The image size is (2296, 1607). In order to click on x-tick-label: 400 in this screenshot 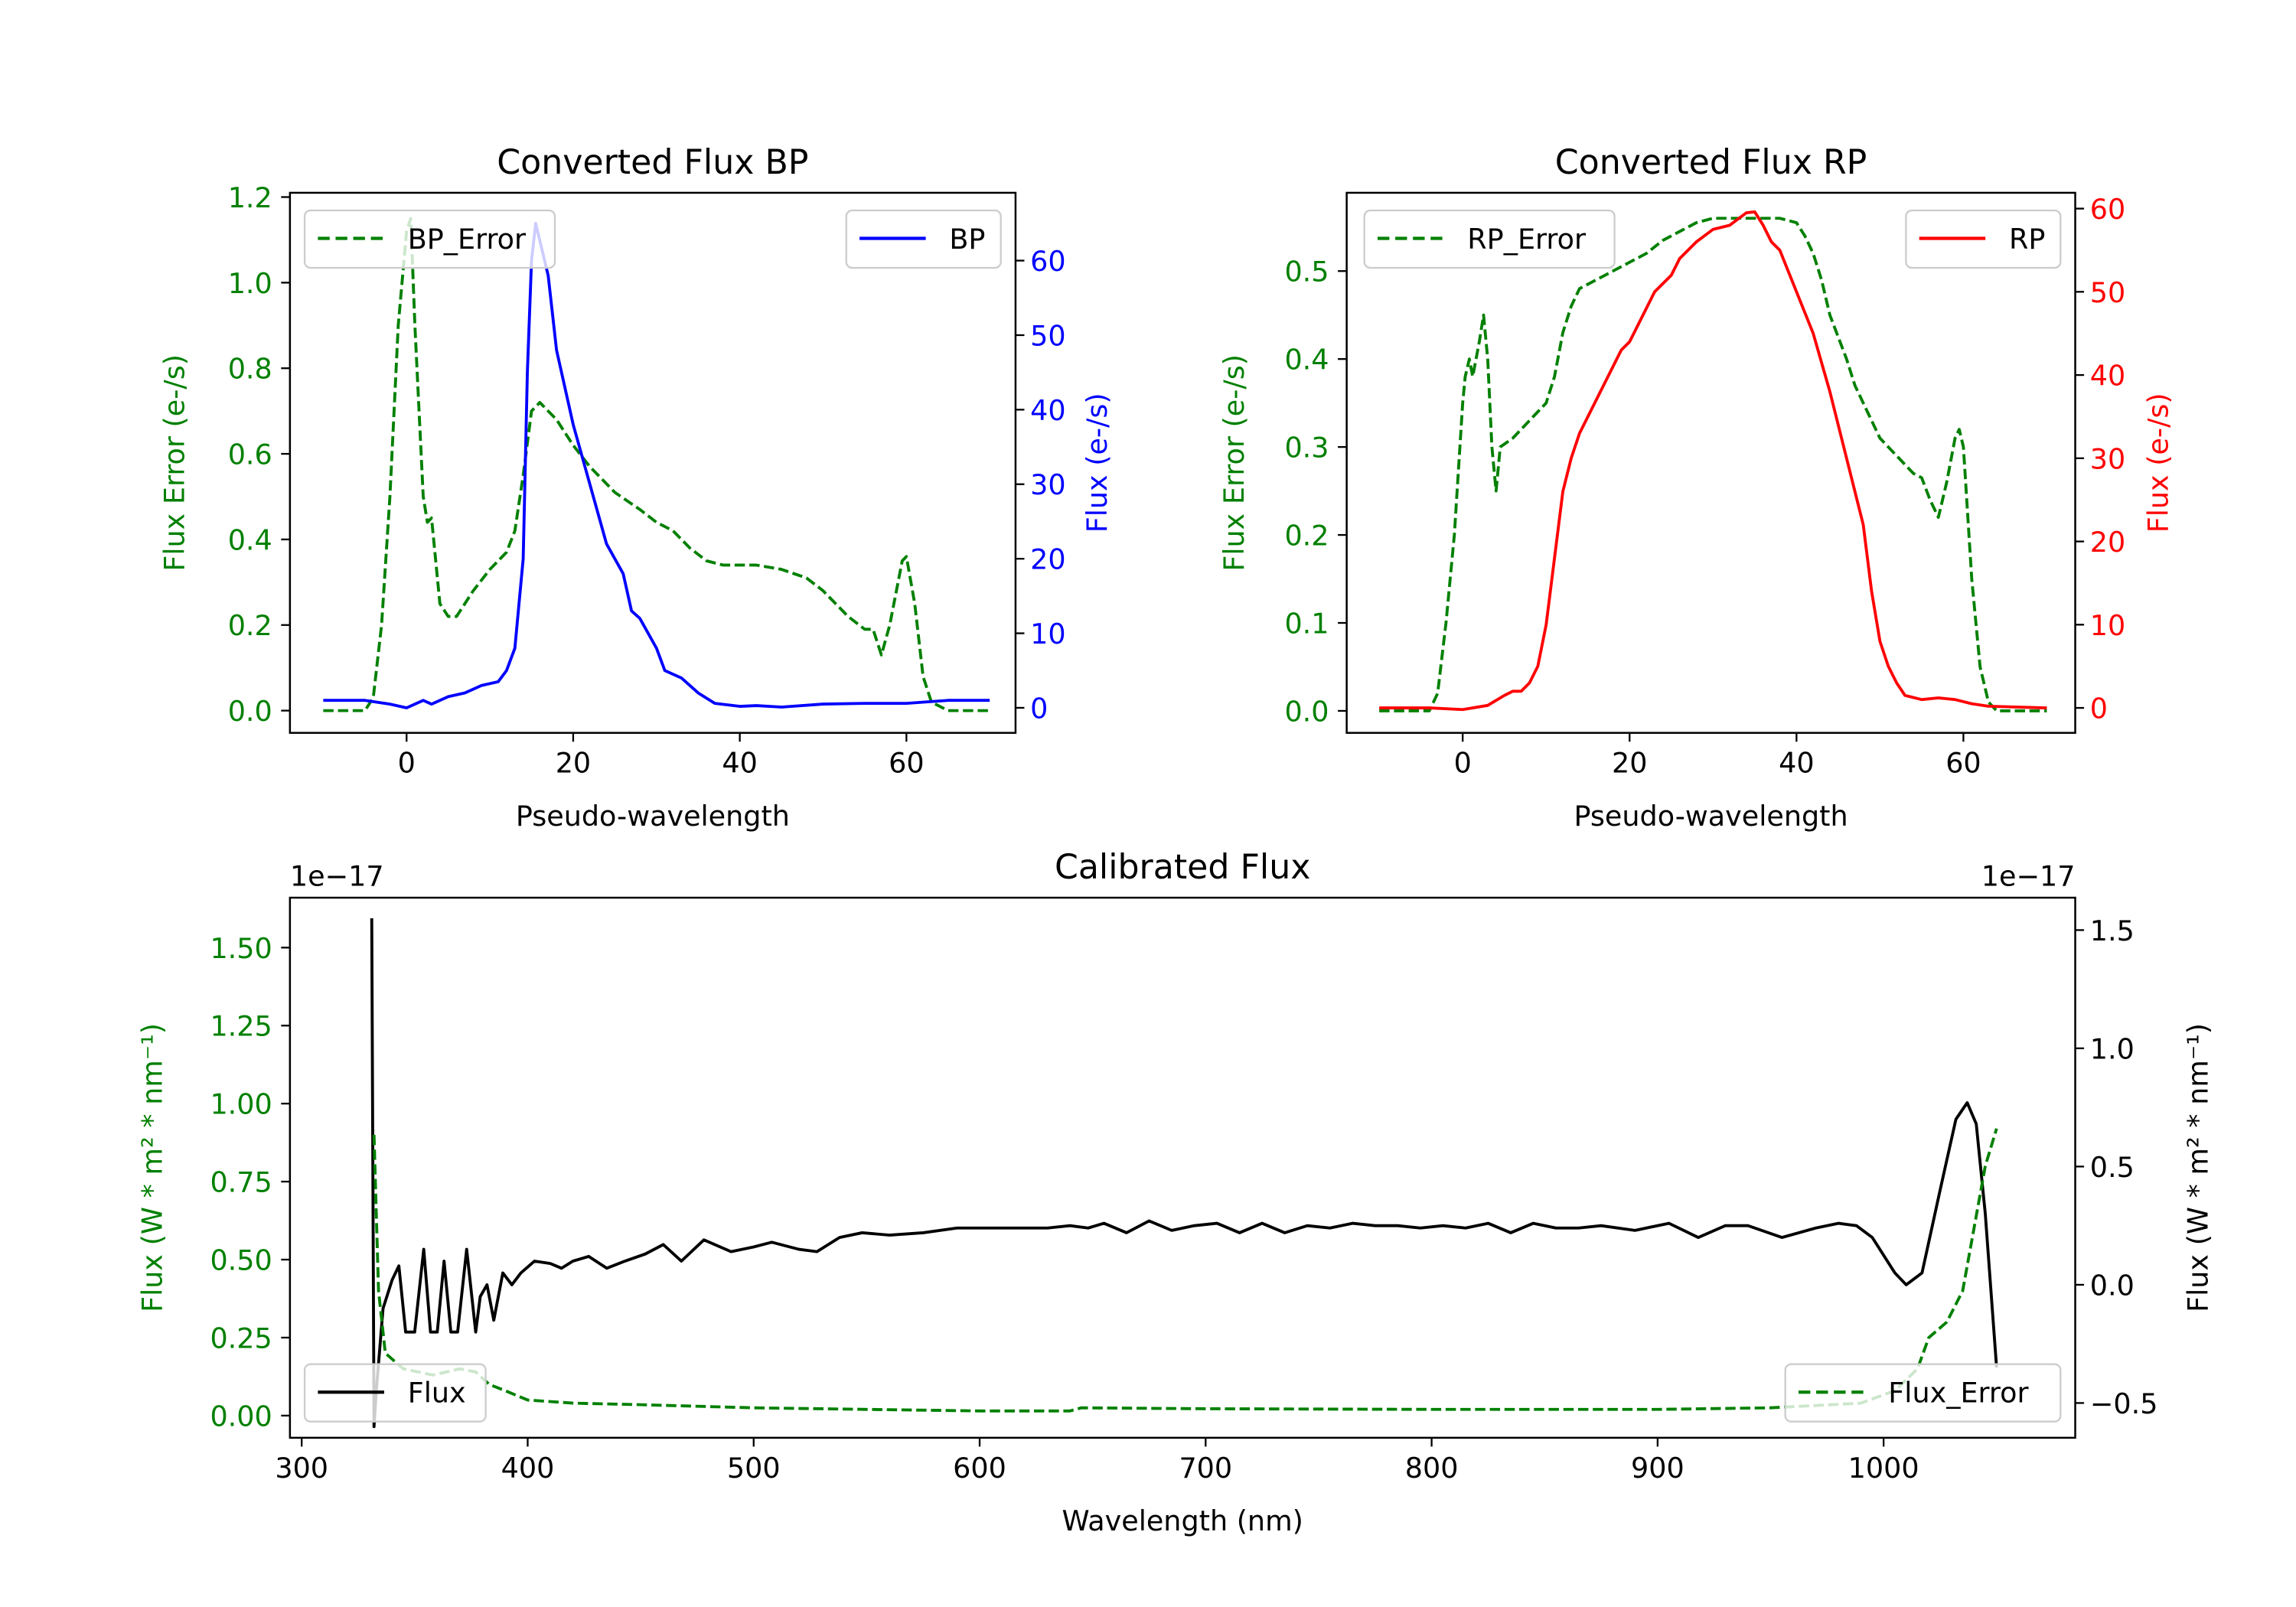, I will do `click(528, 1468)`.